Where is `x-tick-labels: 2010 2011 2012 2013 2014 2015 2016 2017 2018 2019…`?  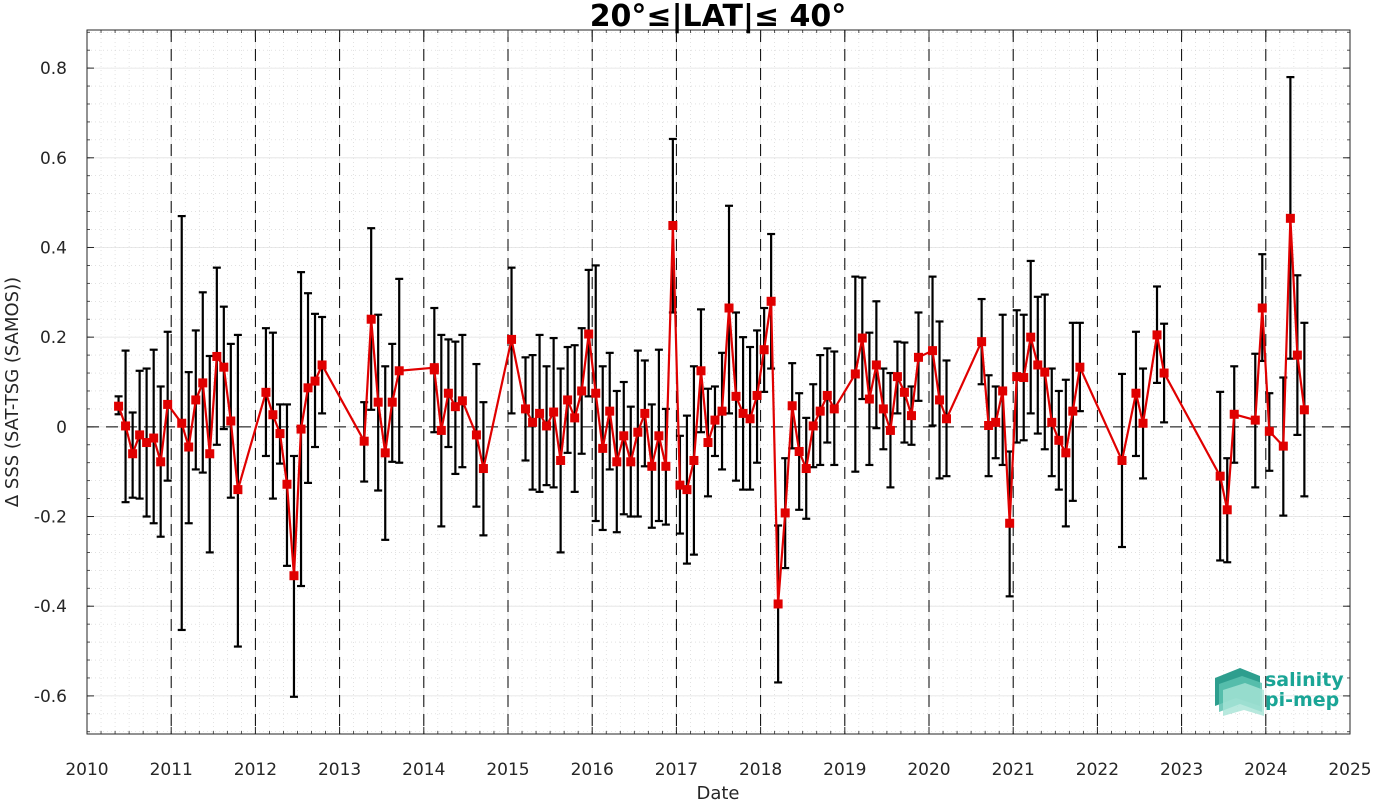
x-tick-labels: 2010 2011 2012 2013 2014 2015 2016 2017 2018 2019… is located at coordinates (718, 770).